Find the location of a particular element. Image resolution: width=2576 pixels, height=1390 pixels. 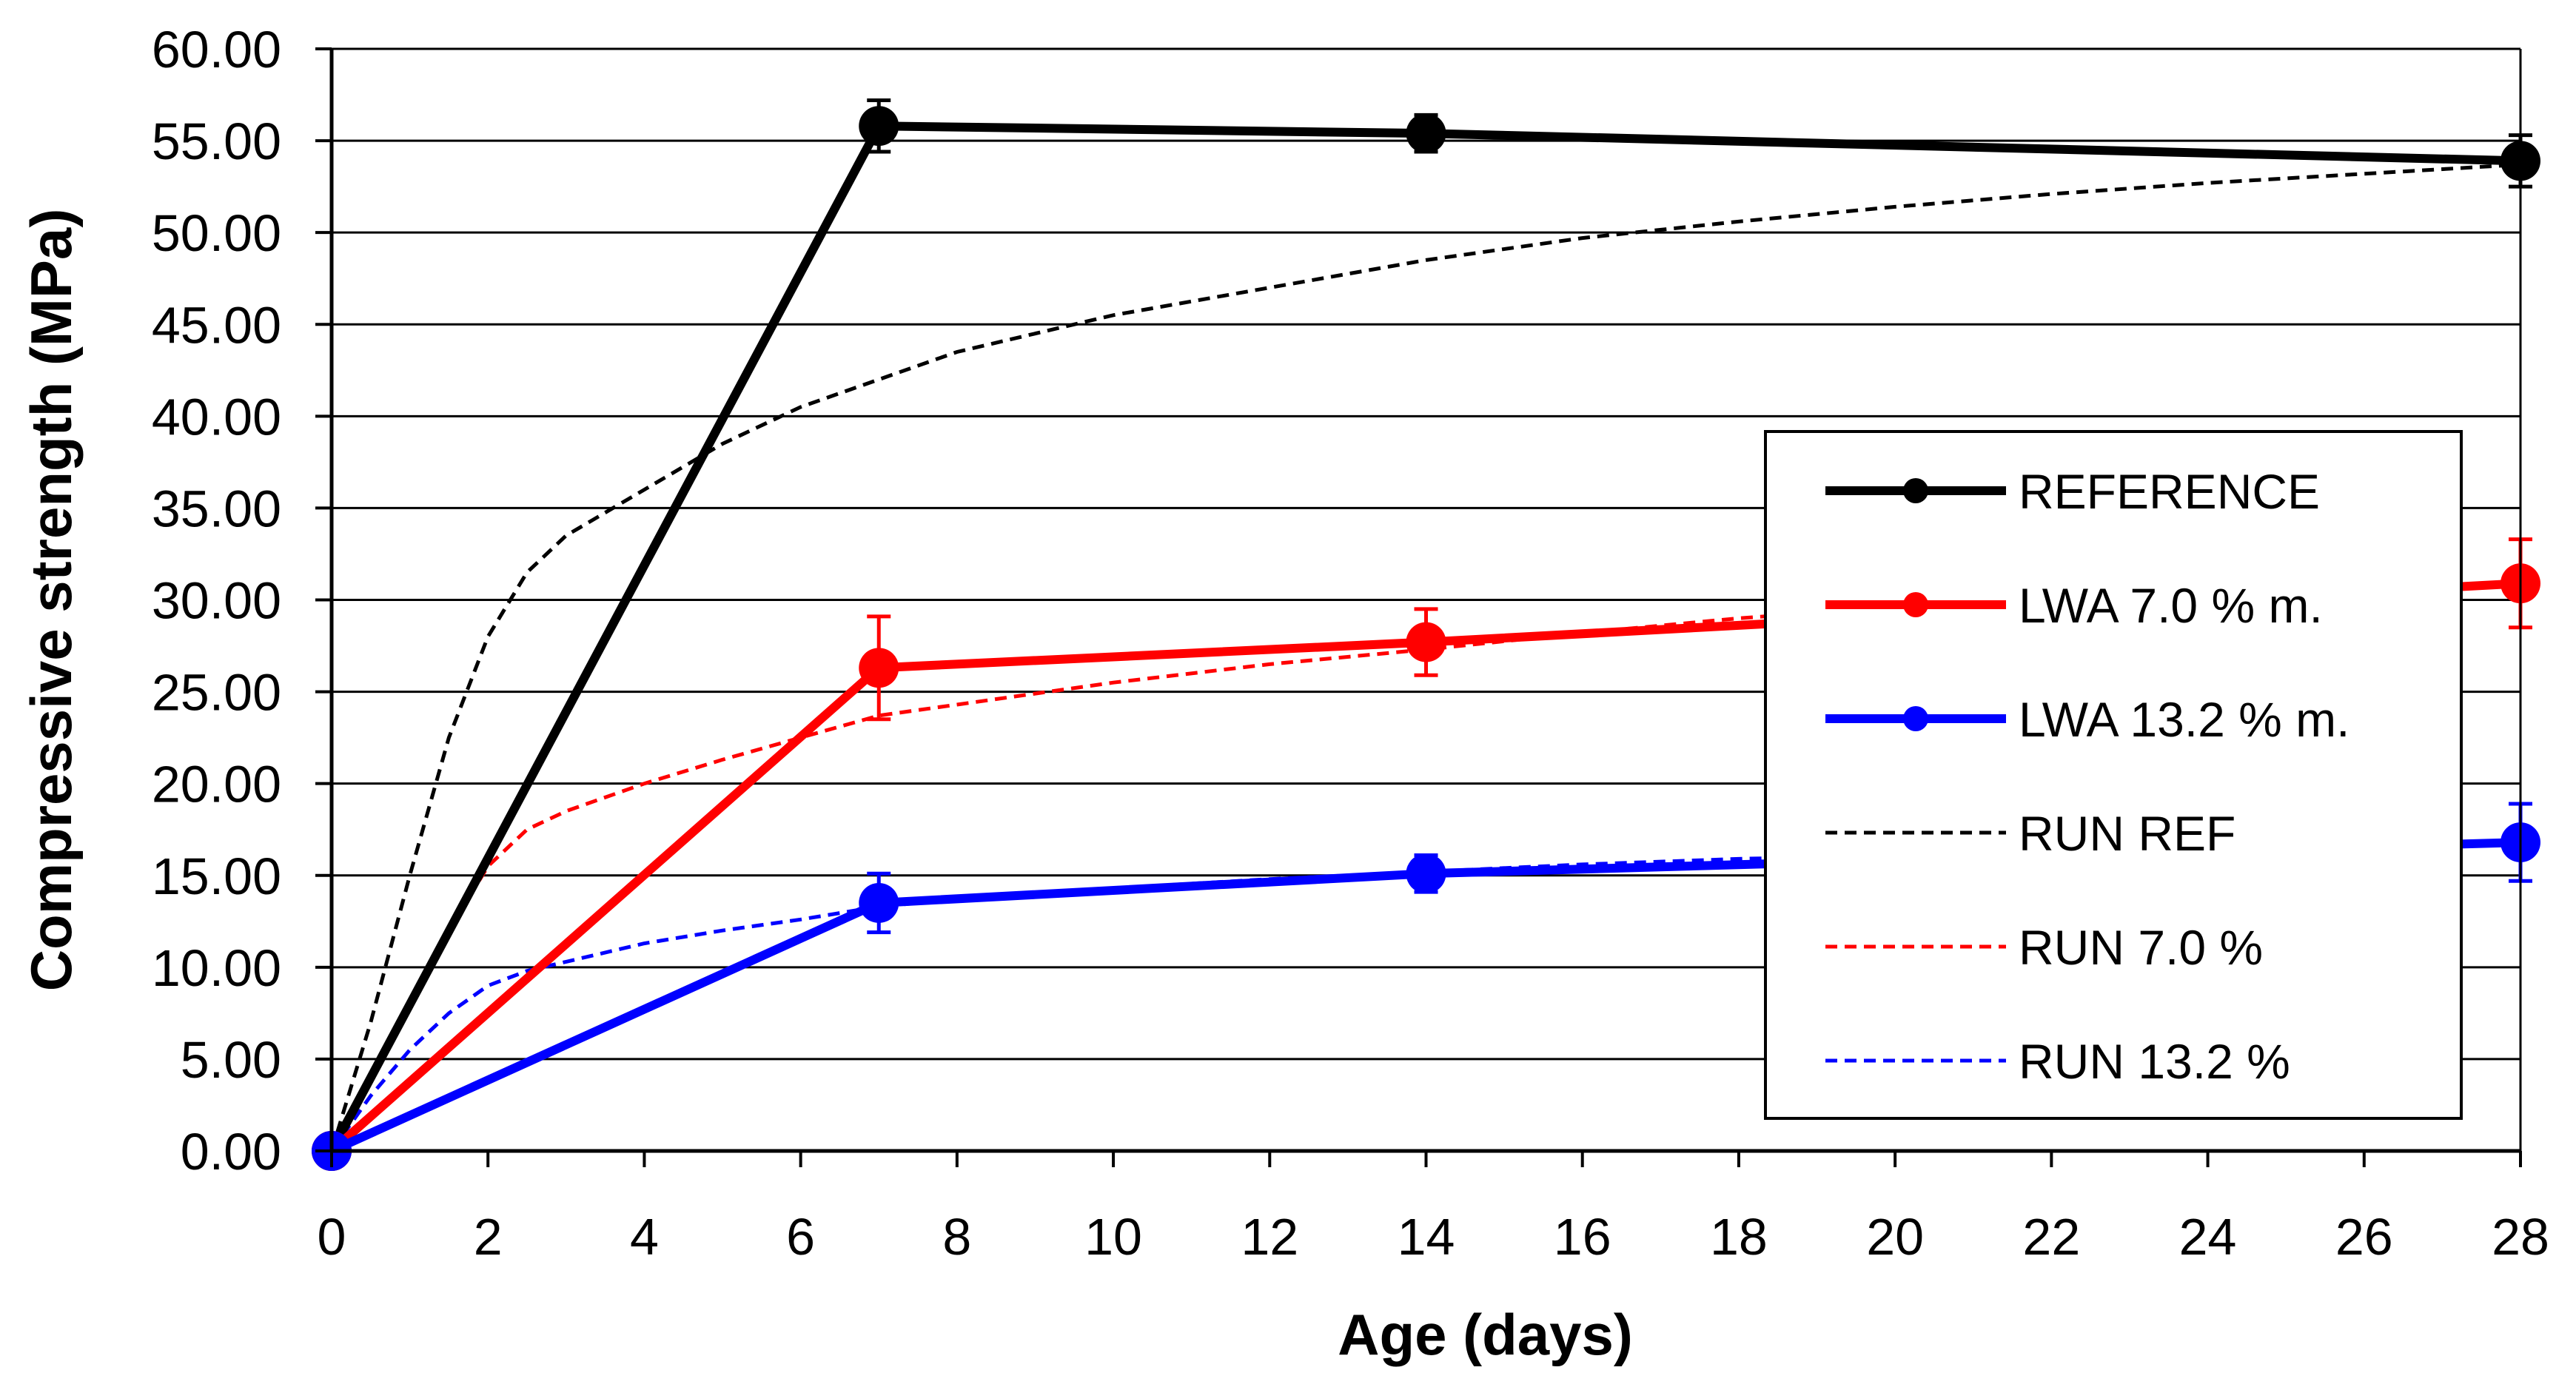

x-tick-label-2: 4 is located at coordinates (644, 1237).